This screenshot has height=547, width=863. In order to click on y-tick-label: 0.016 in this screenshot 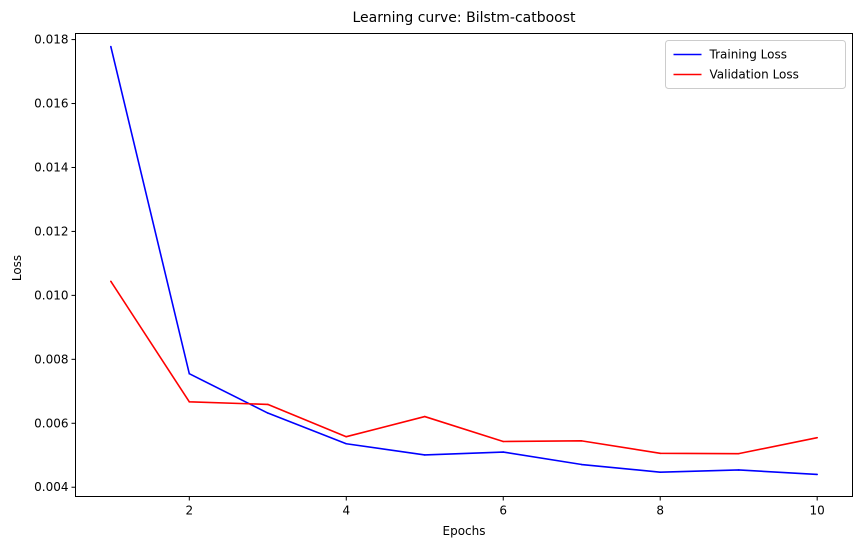, I will do `click(51, 104)`.